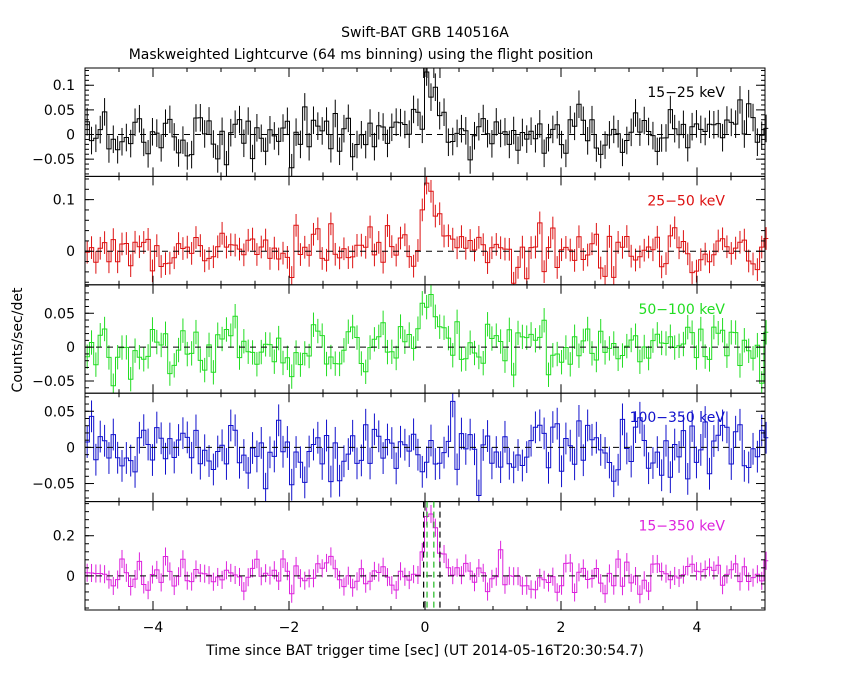 Image resolution: width=850 pixels, height=680 pixels. Describe the element at coordinates (289, 628) in the screenshot. I see `x-tick-label: −2` at that location.